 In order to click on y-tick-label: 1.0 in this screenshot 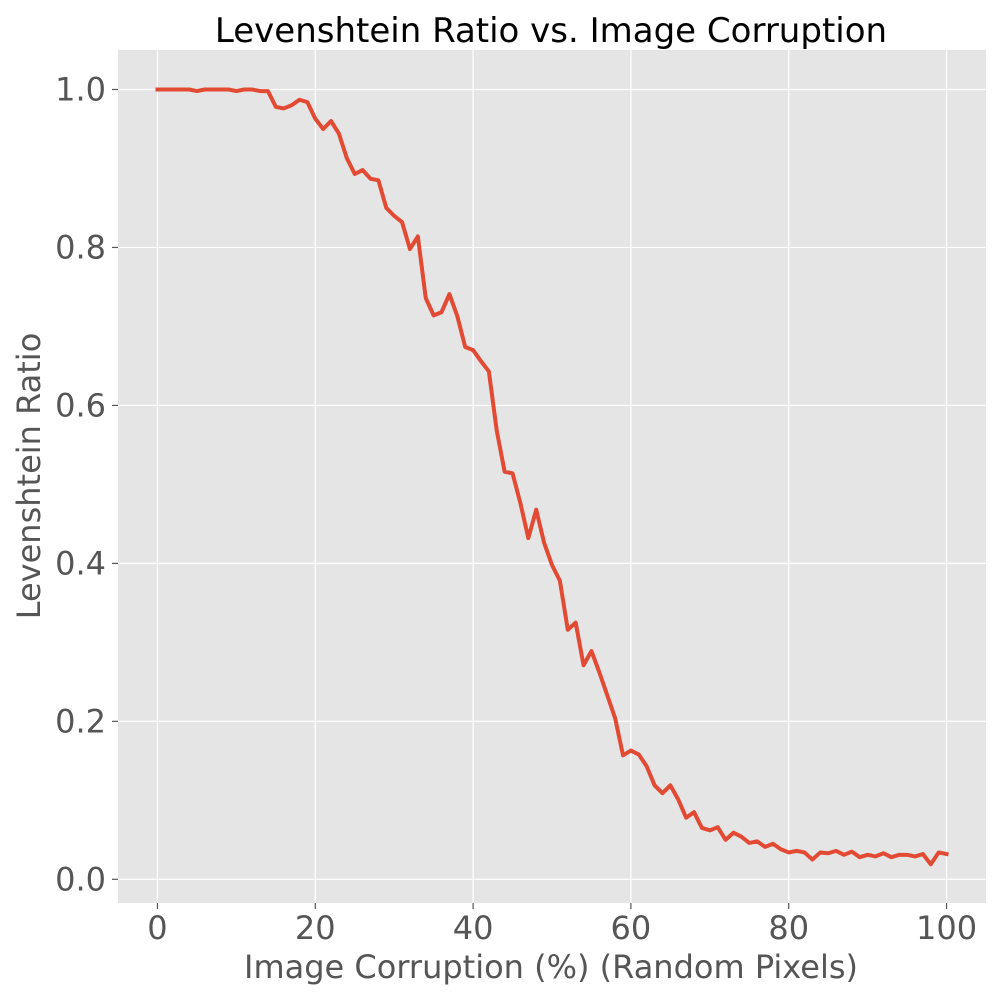, I will do `click(80, 89)`.